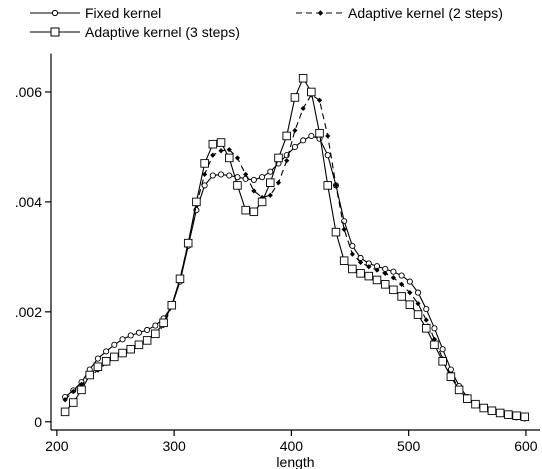  Describe the element at coordinates (162, 32) in the screenshot. I see `legend-label-adaptive-3: Adaptive kernel (3 steps)` at that location.